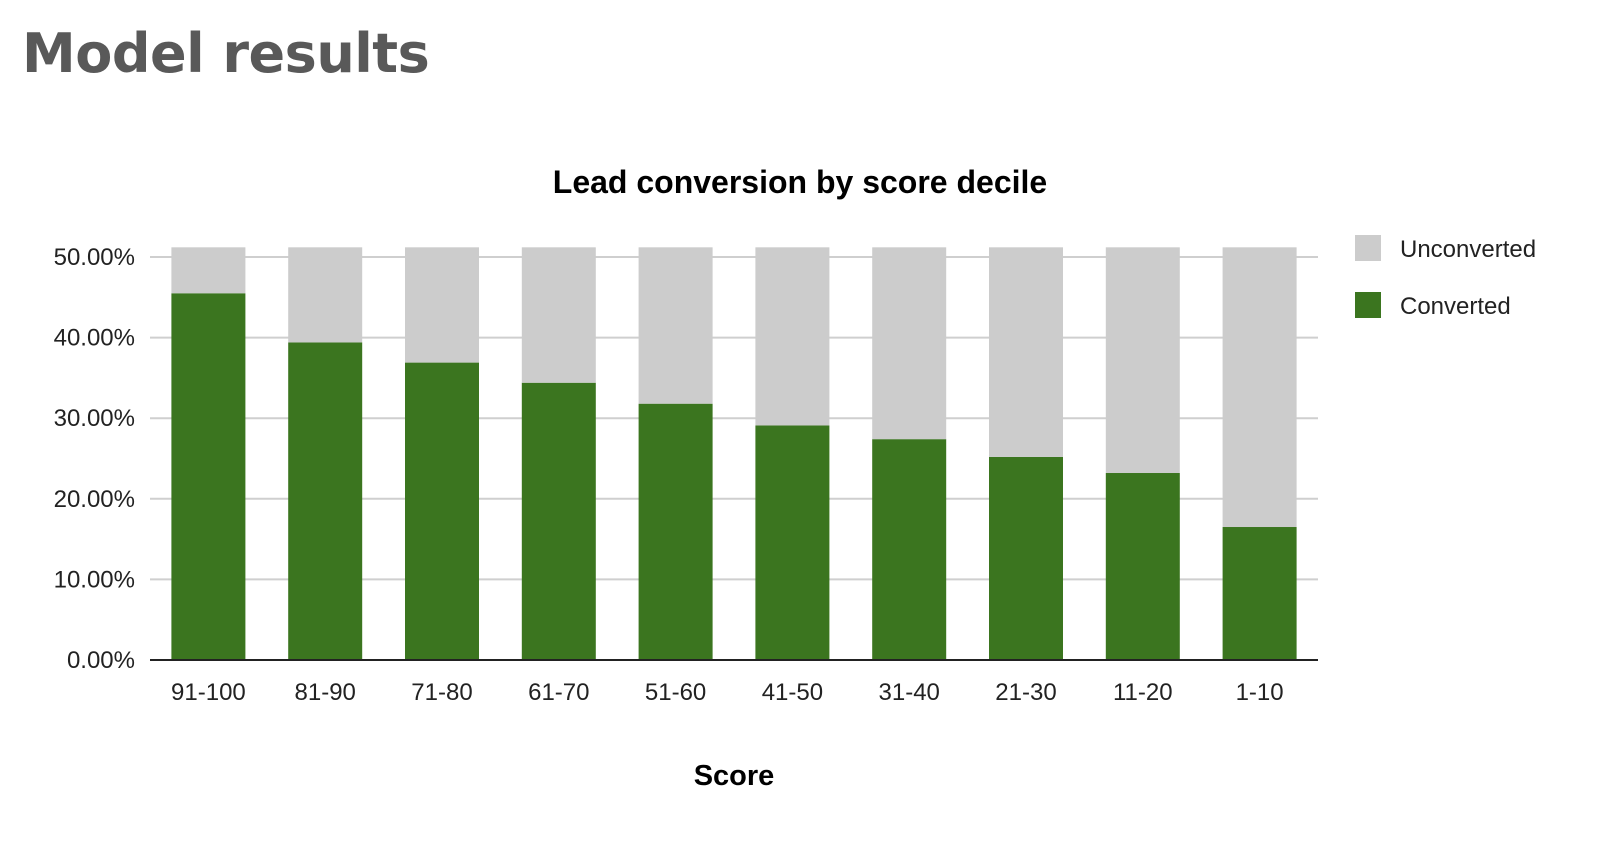 Image resolution: width=1600 pixels, height=843 pixels. Describe the element at coordinates (1368, 248) in the screenshot. I see `legend-swatch-unconverted` at that location.